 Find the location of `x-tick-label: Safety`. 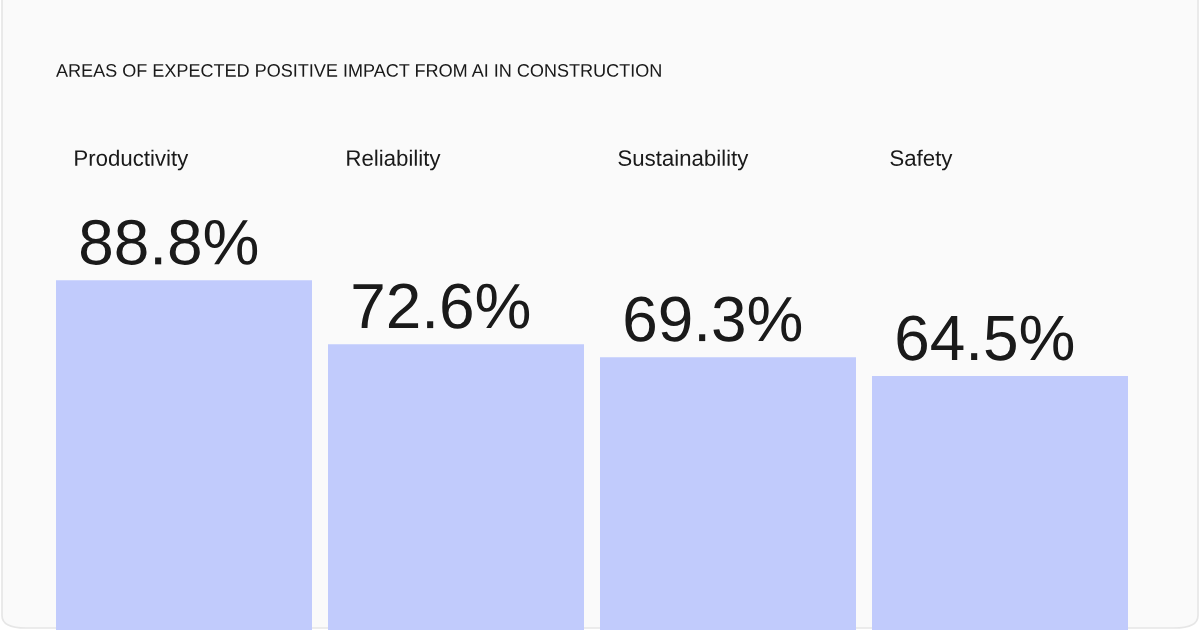

x-tick-label: Safety is located at coordinates (921, 160).